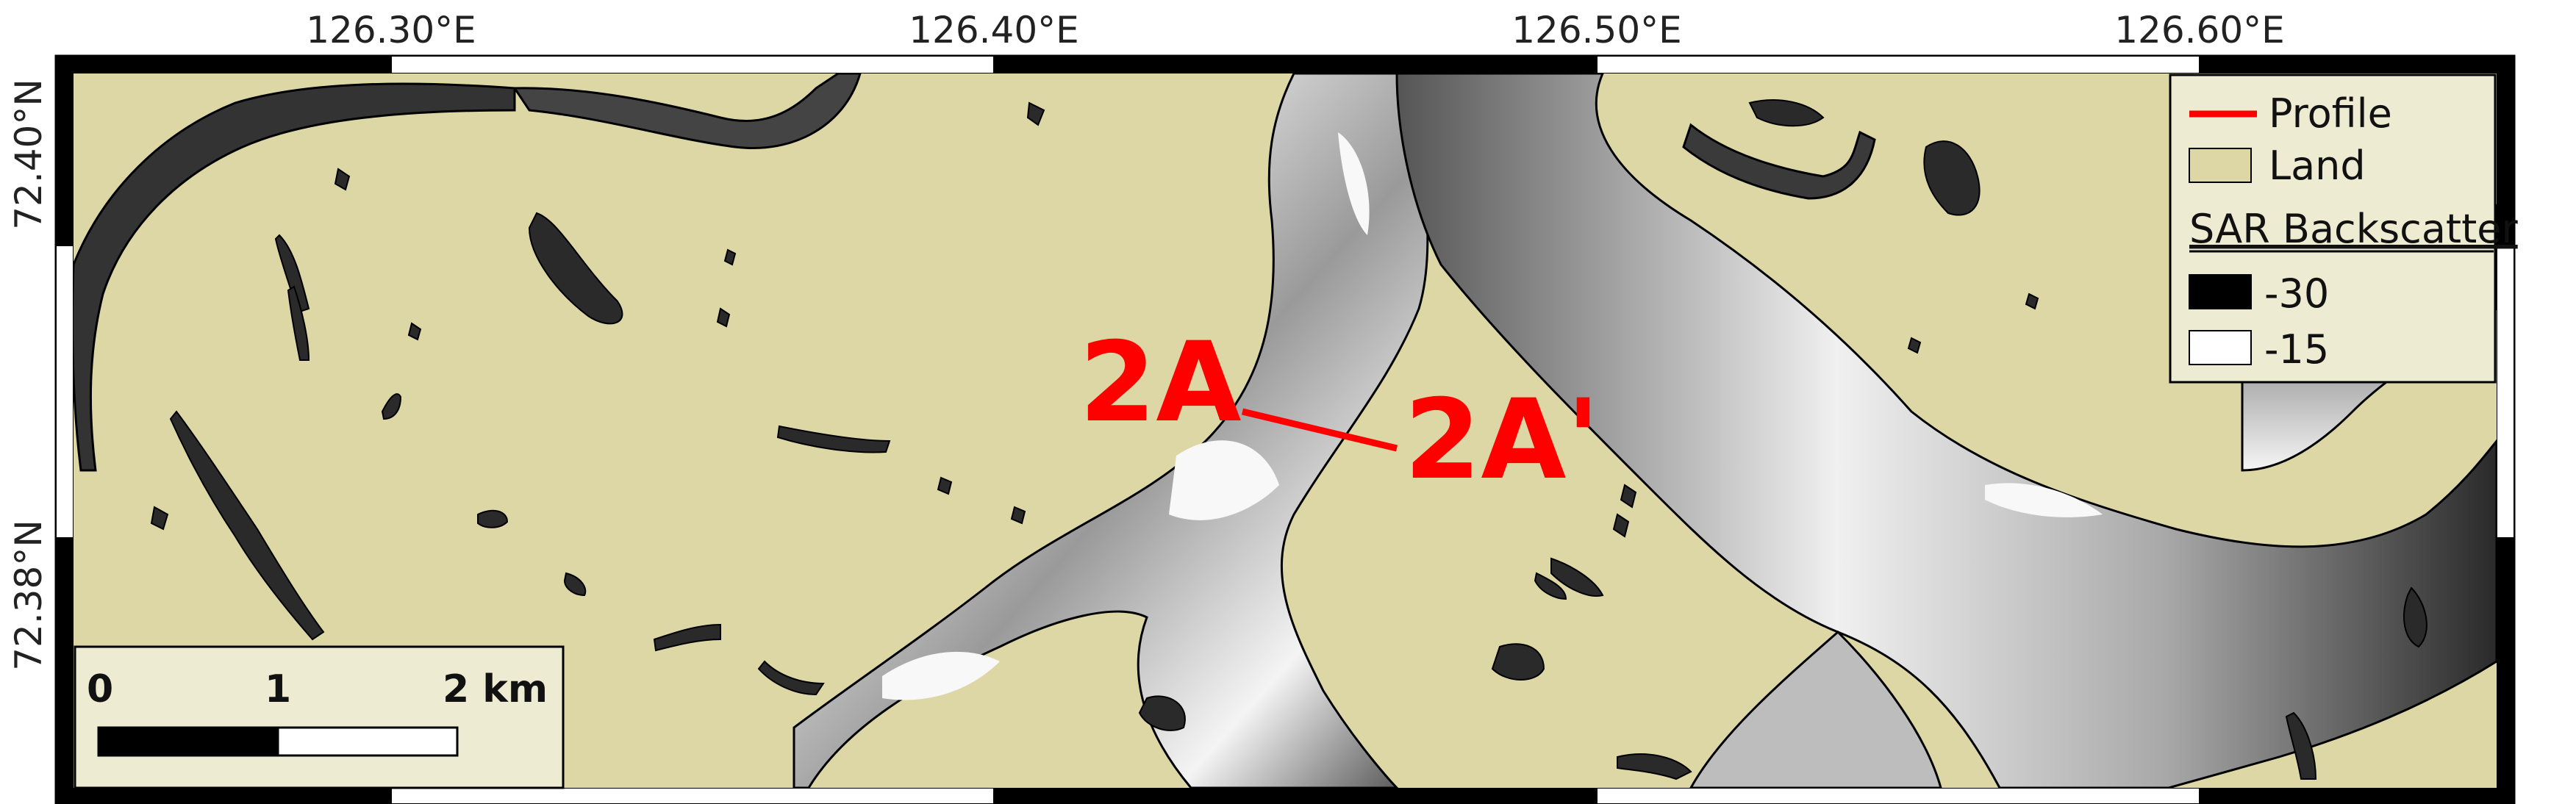  Describe the element at coordinates (28, 154) in the screenshot. I see `y-tick-label: 72.40°N` at that location.